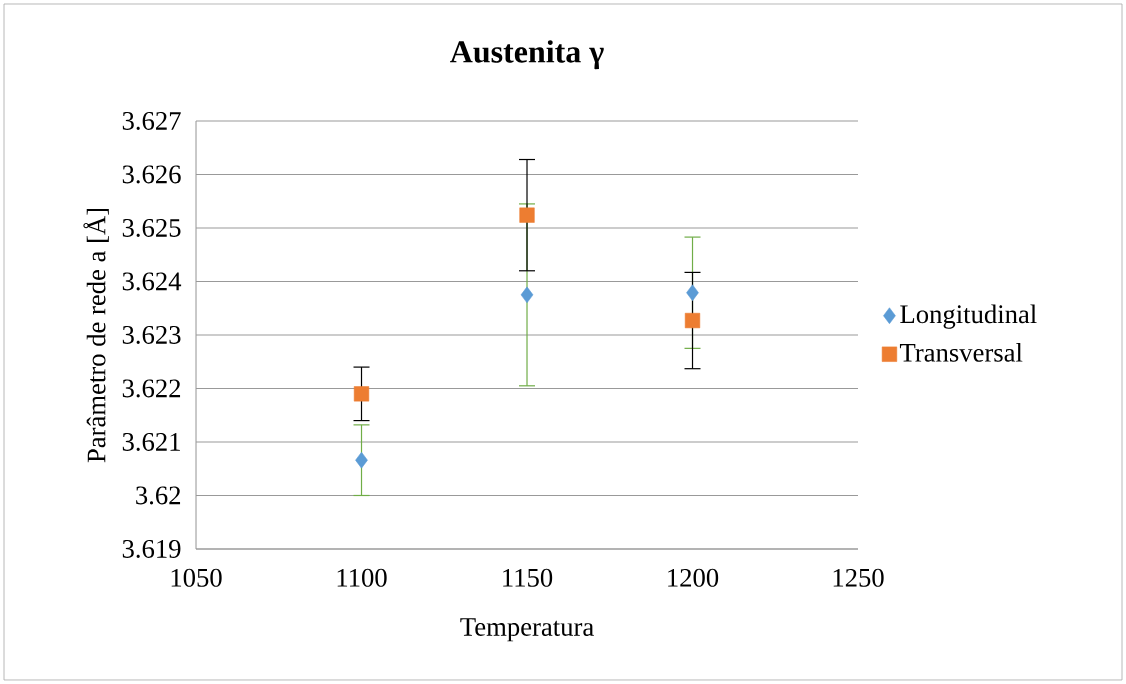 The width and height of the screenshot is (1126, 684). Describe the element at coordinates (362, 577) in the screenshot. I see `x-tick-label: 1100` at that location.